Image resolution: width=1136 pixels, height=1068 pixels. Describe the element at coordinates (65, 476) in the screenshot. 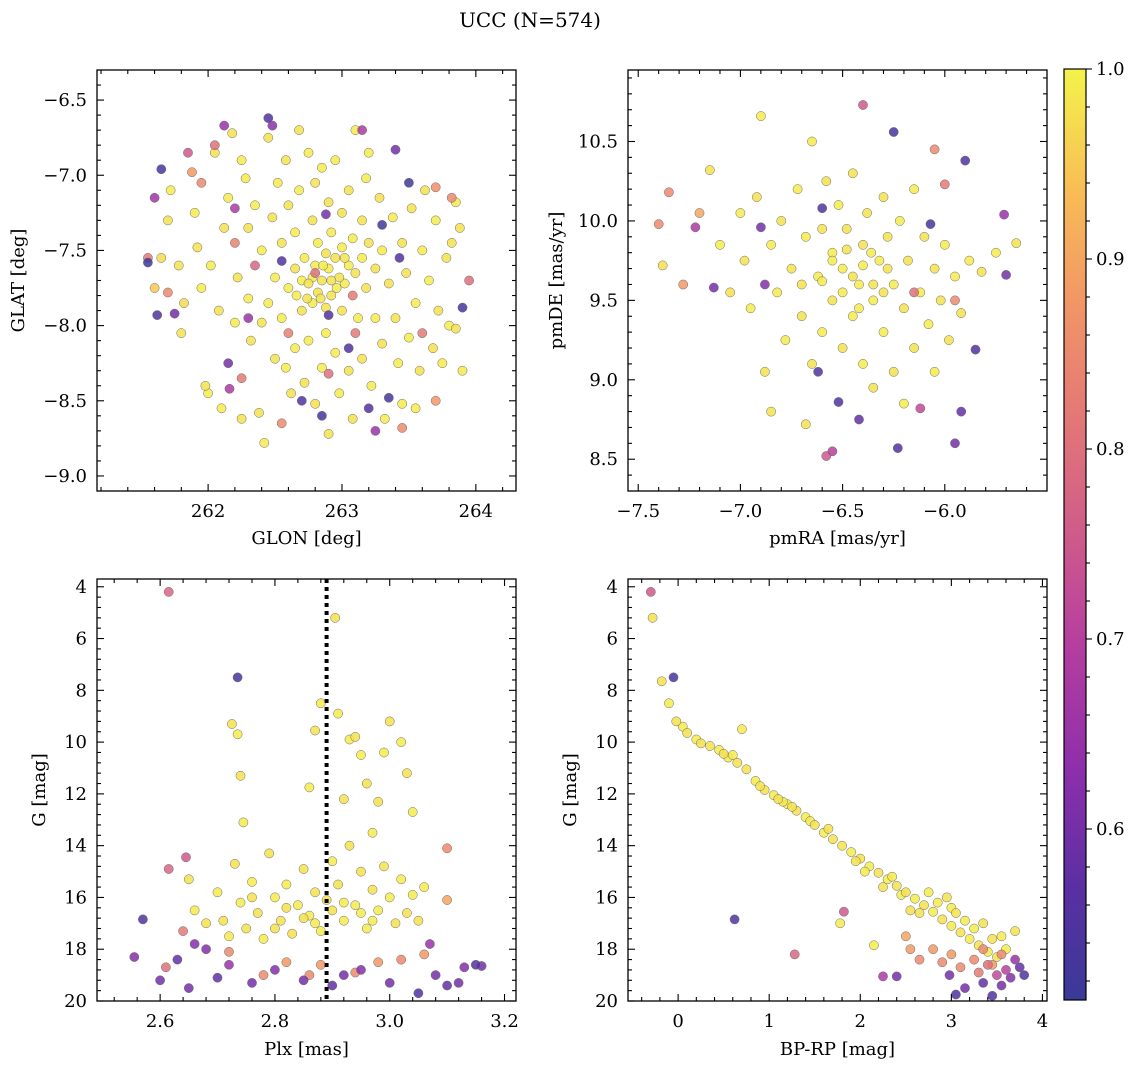

I see `y-tick-label: −9.0` at that location.